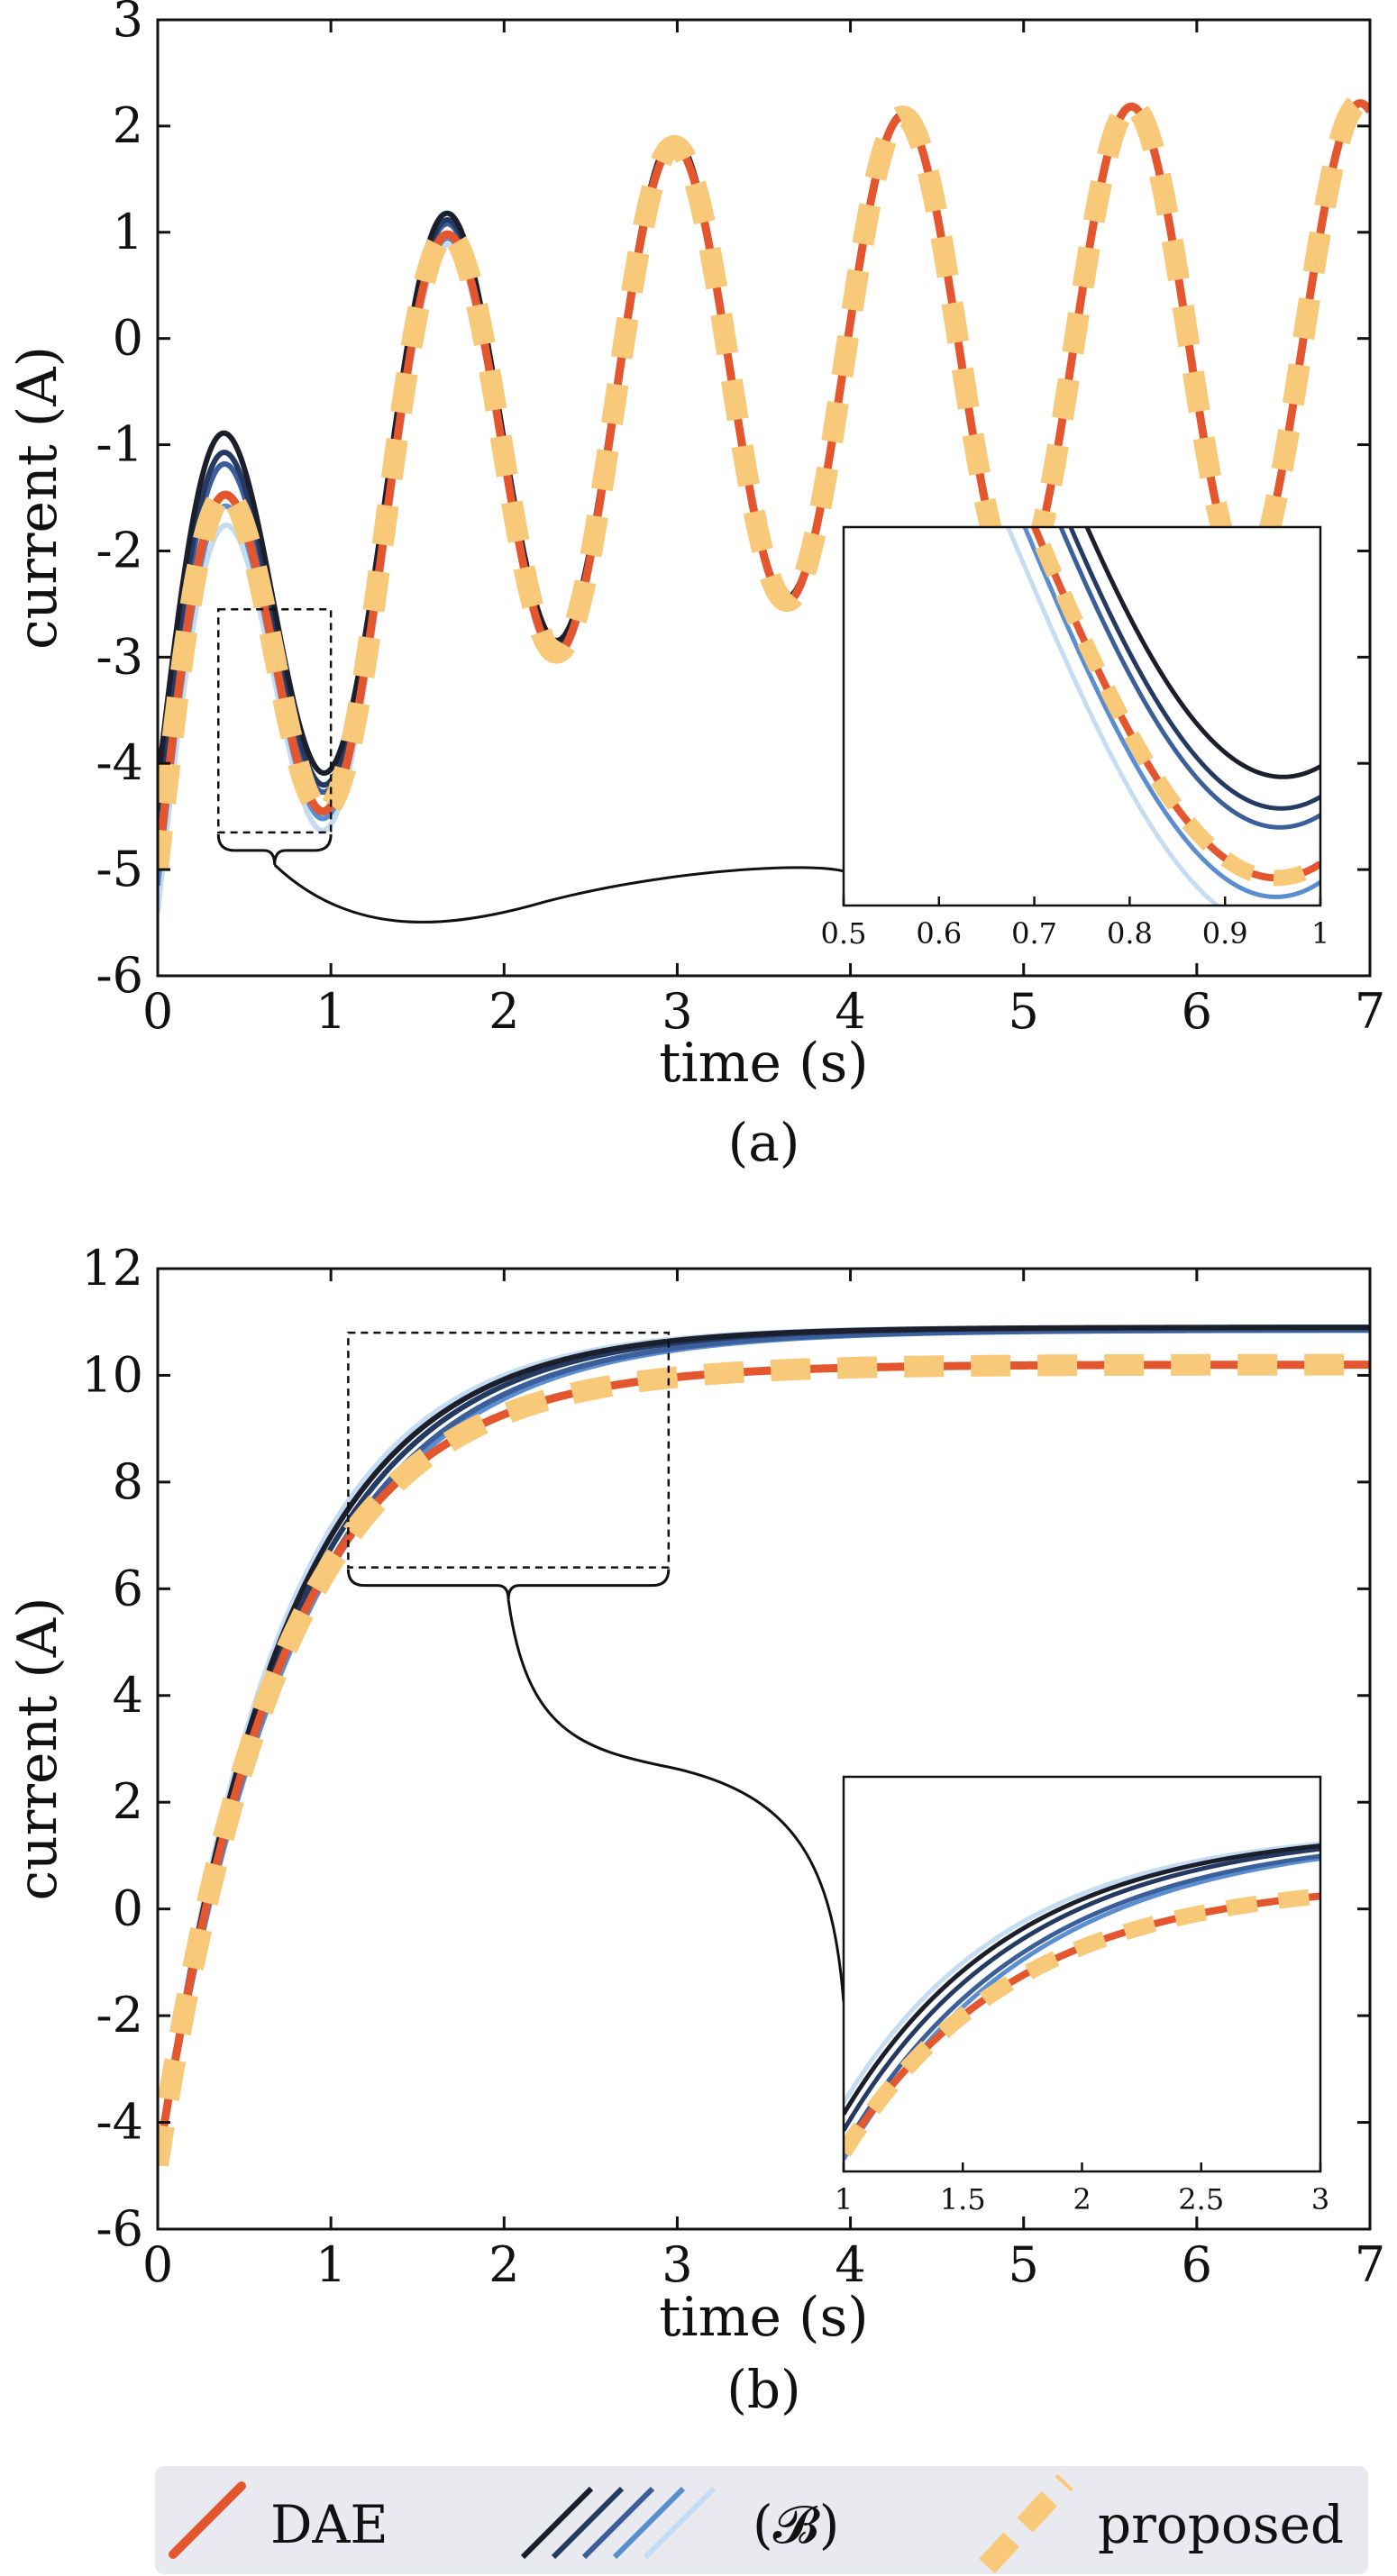 The image size is (1397, 2576). Describe the element at coordinates (274, 849) in the screenshot. I see `zoom-brace-a` at that location.